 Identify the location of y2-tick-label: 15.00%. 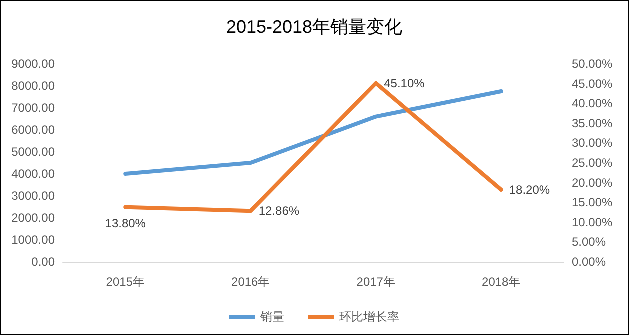
(593, 203).